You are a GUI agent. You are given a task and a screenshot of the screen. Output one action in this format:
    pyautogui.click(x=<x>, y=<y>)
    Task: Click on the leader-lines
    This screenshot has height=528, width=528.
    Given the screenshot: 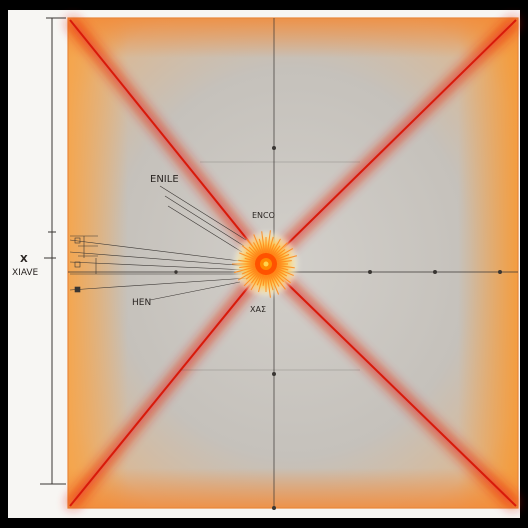 What is the action you would take?
    pyautogui.click(x=159, y=243)
    